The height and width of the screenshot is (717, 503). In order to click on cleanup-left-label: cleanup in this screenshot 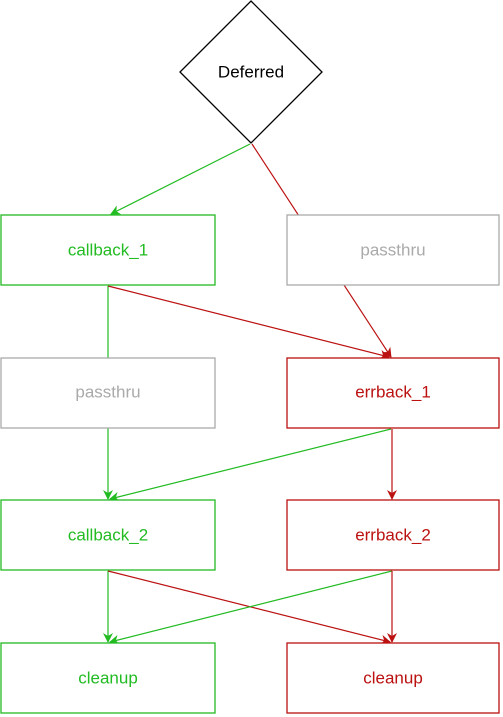, I will do `click(108, 677)`.